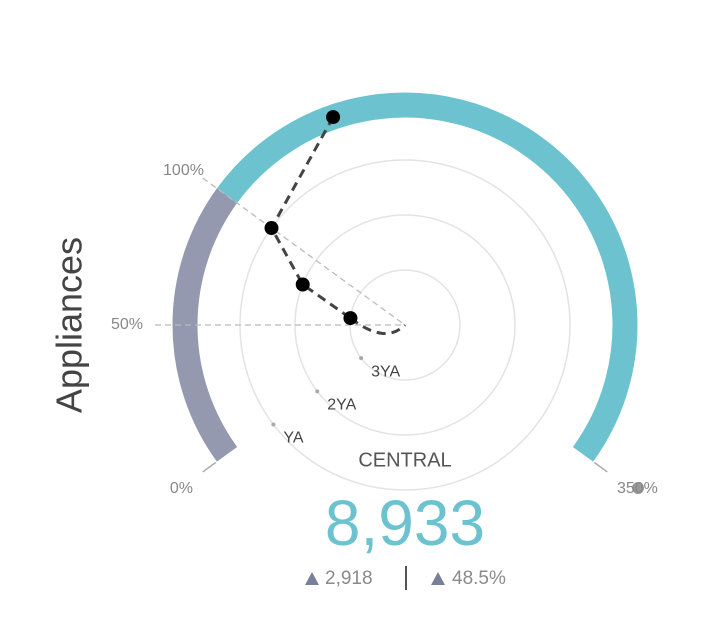  What do you see at coordinates (341, 405) in the screenshot?
I see `ring-label: 2YA` at bounding box center [341, 405].